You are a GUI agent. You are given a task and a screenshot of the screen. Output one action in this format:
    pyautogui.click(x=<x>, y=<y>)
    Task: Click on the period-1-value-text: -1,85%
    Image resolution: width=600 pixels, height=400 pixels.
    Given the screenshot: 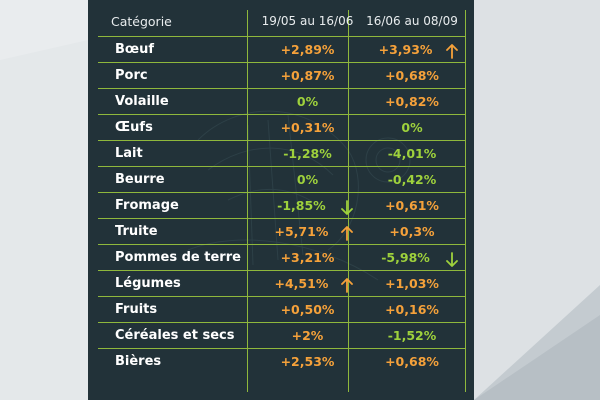 What is the action you would take?
    pyautogui.click(x=301, y=205)
    